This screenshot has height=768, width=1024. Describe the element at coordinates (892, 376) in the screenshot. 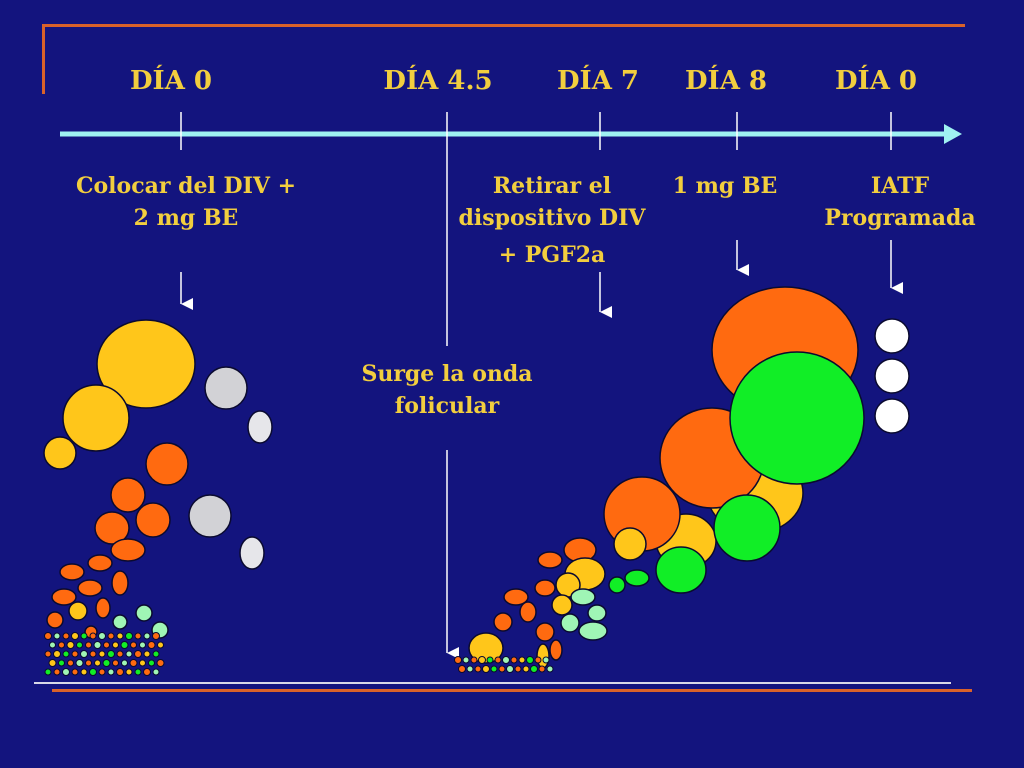

I see `ovulation-markers` at that location.